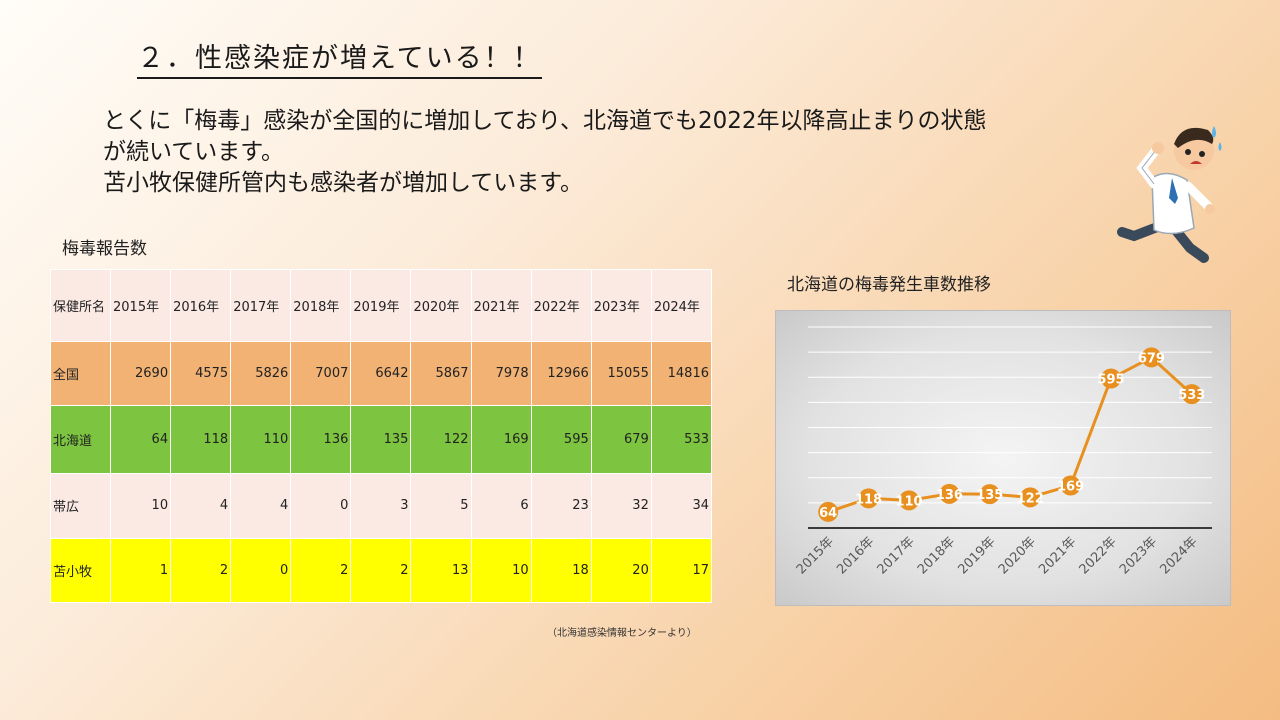 The image size is (1280, 720). What do you see at coordinates (681, 439) in the screenshot?
I see `table-cell: 533` at bounding box center [681, 439].